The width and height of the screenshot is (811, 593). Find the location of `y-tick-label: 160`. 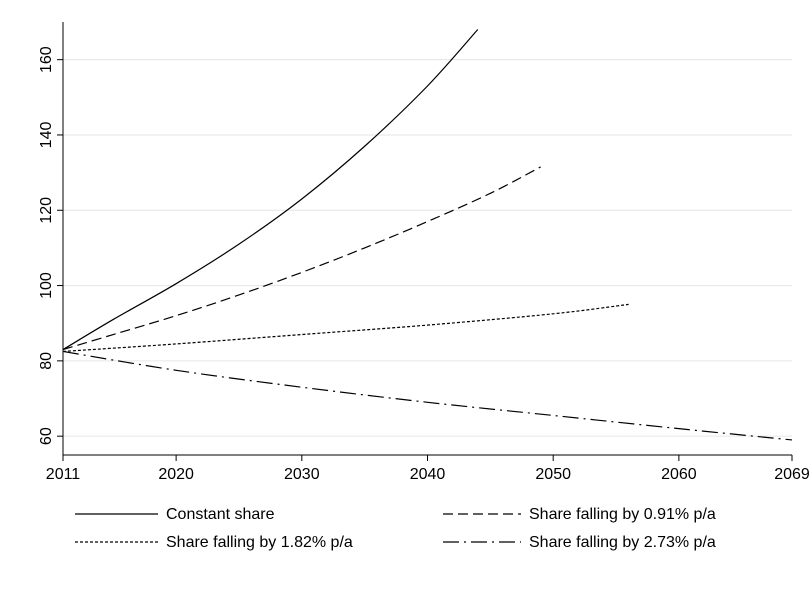

y-tick-label: 160 is located at coordinates (46, 59).